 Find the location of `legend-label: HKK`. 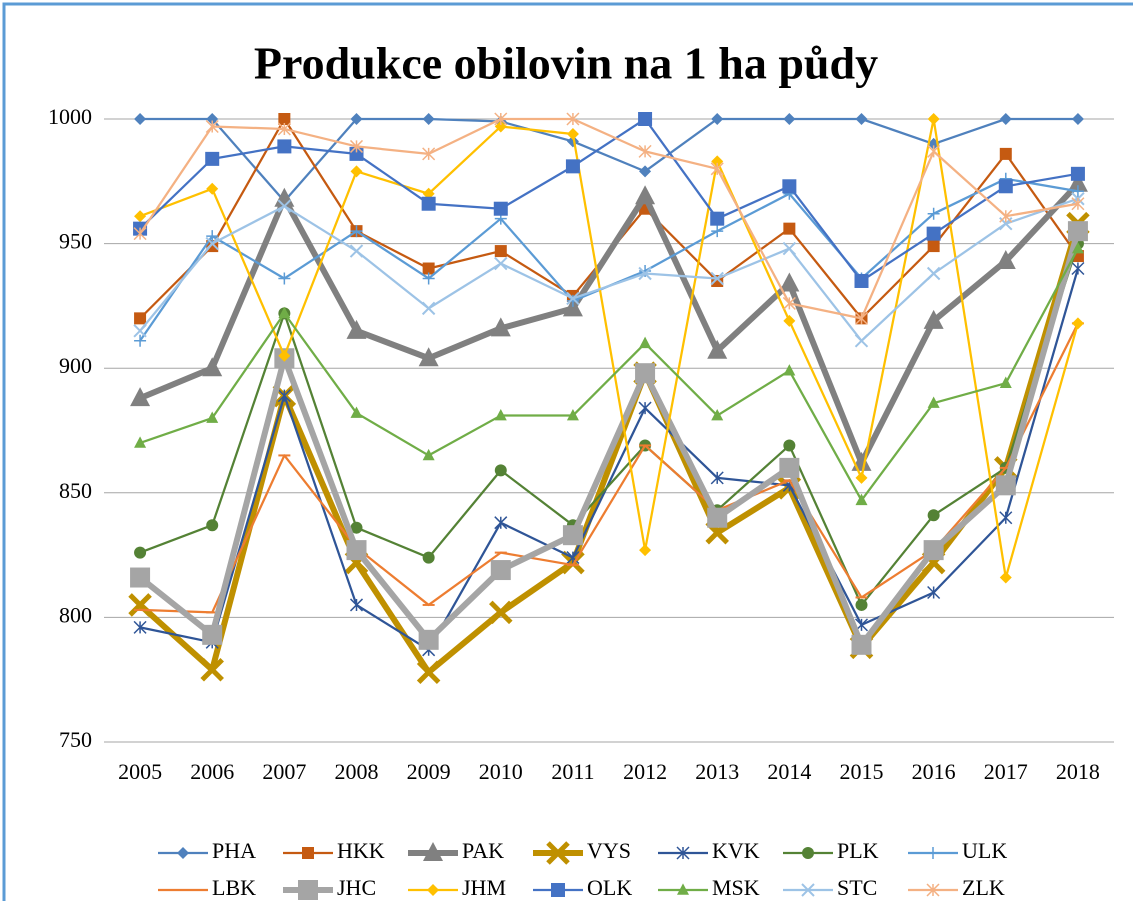

legend-label: HKK is located at coordinates (361, 850).